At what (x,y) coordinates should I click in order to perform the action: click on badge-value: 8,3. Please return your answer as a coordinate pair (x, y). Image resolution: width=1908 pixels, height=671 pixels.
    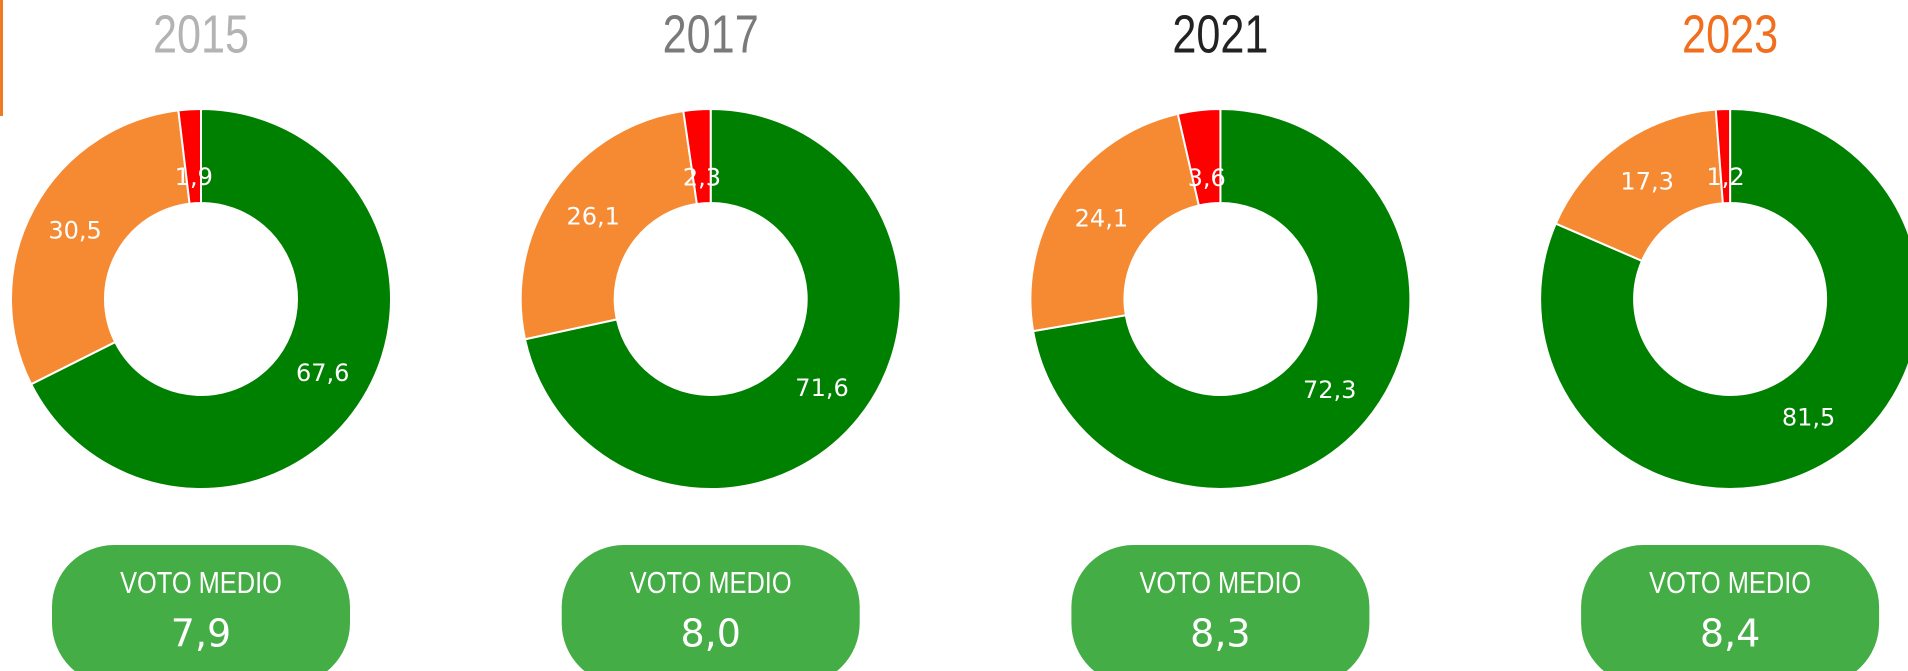
    Looking at the image, I should click on (1220, 634).